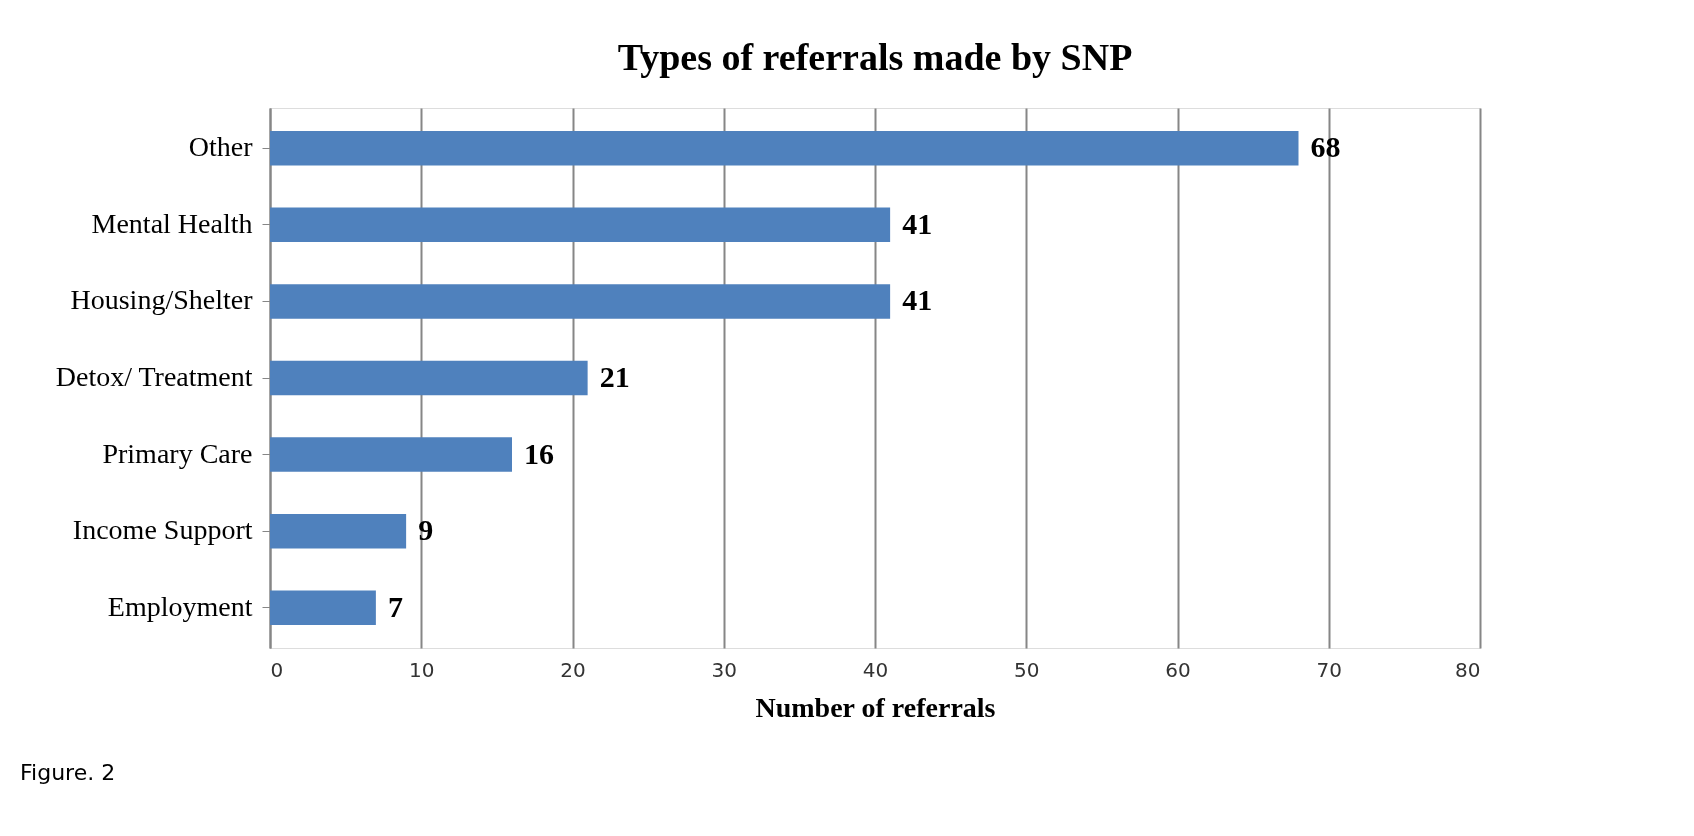 The width and height of the screenshot is (1694, 836). What do you see at coordinates (573, 669) in the screenshot?
I see `x-tick-label: 20` at bounding box center [573, 669].